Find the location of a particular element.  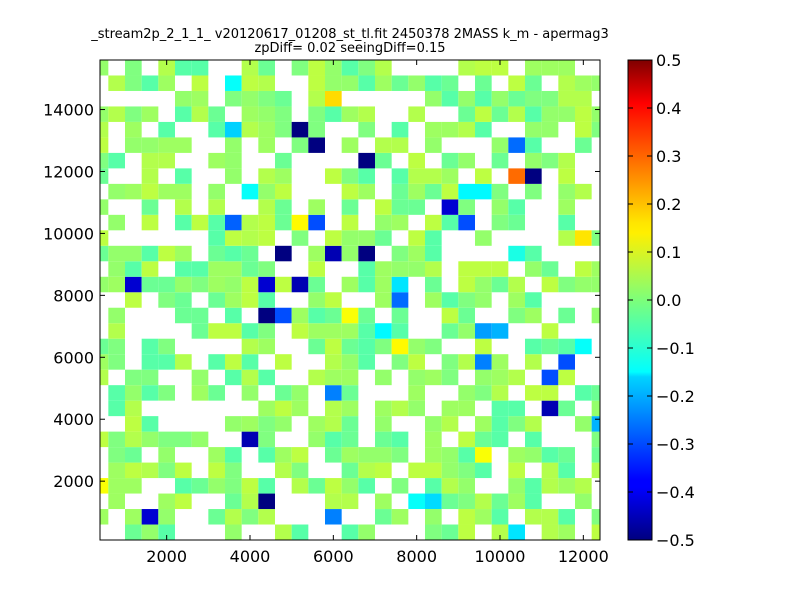

y-tick-label: 8000 is located at coordinates (73, 295).